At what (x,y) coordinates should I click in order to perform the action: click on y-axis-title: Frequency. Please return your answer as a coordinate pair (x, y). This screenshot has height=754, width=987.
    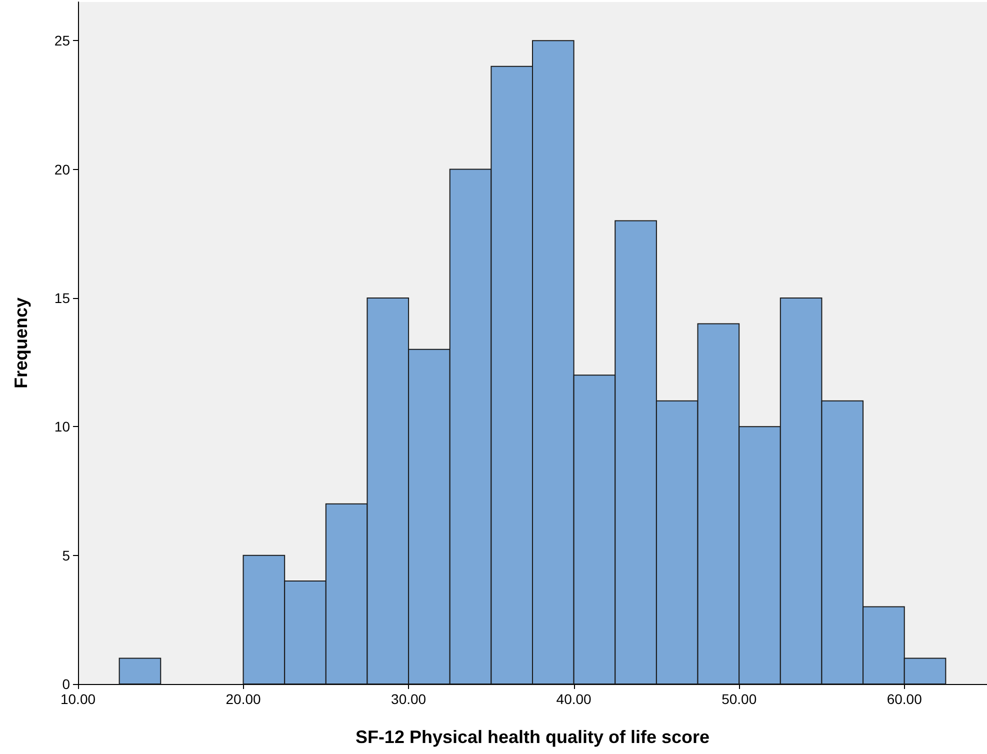
    Looking at the image, I should click on (21, 343).